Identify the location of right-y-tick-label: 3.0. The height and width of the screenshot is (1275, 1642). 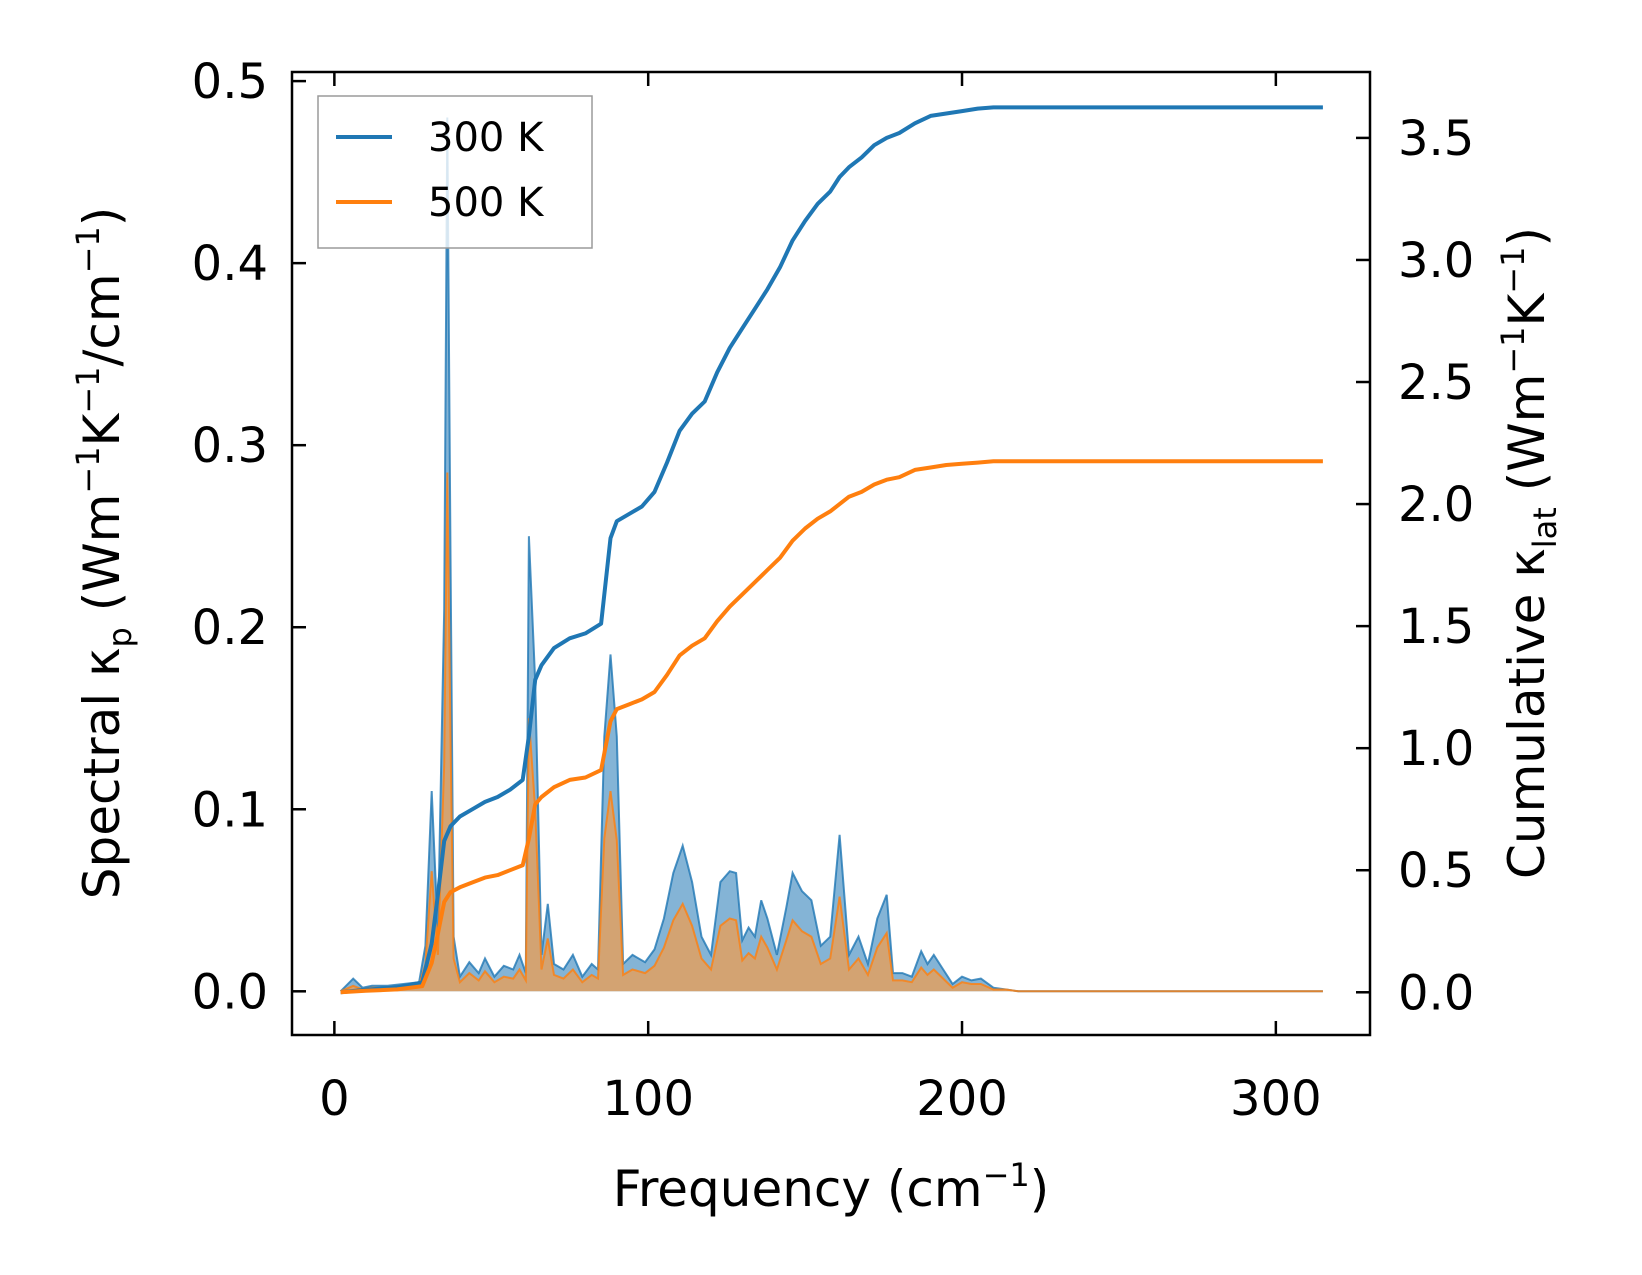
(1436, 261).